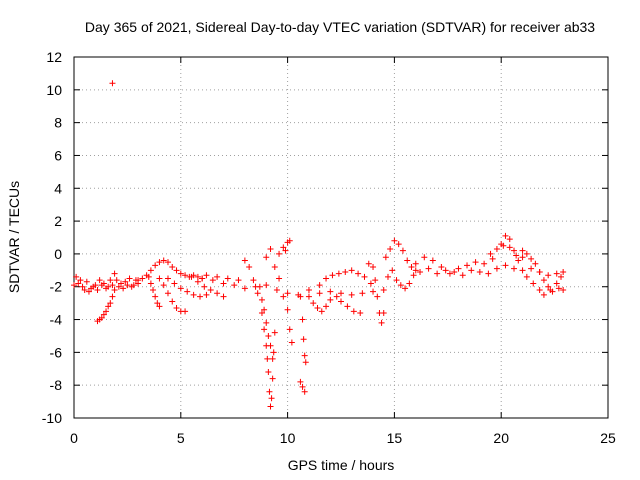  I want to click on y-tick-label: -8, so click(56, 385).